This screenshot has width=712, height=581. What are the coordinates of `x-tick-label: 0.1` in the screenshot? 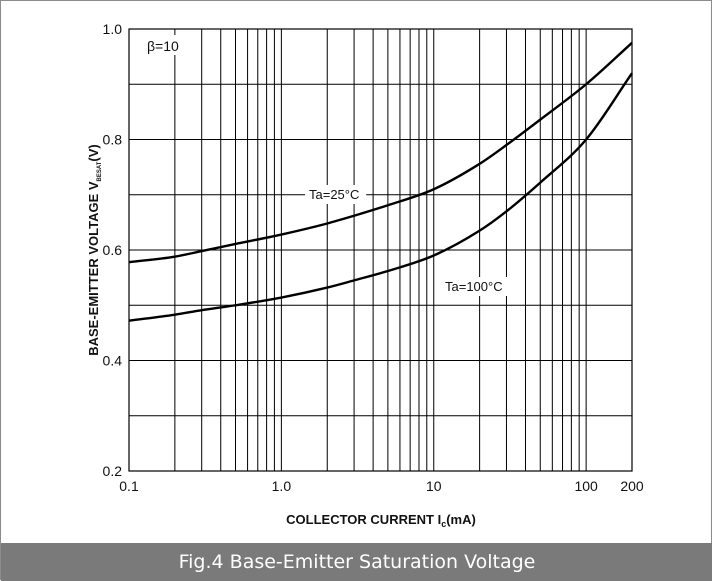 It's located at (129, 486).